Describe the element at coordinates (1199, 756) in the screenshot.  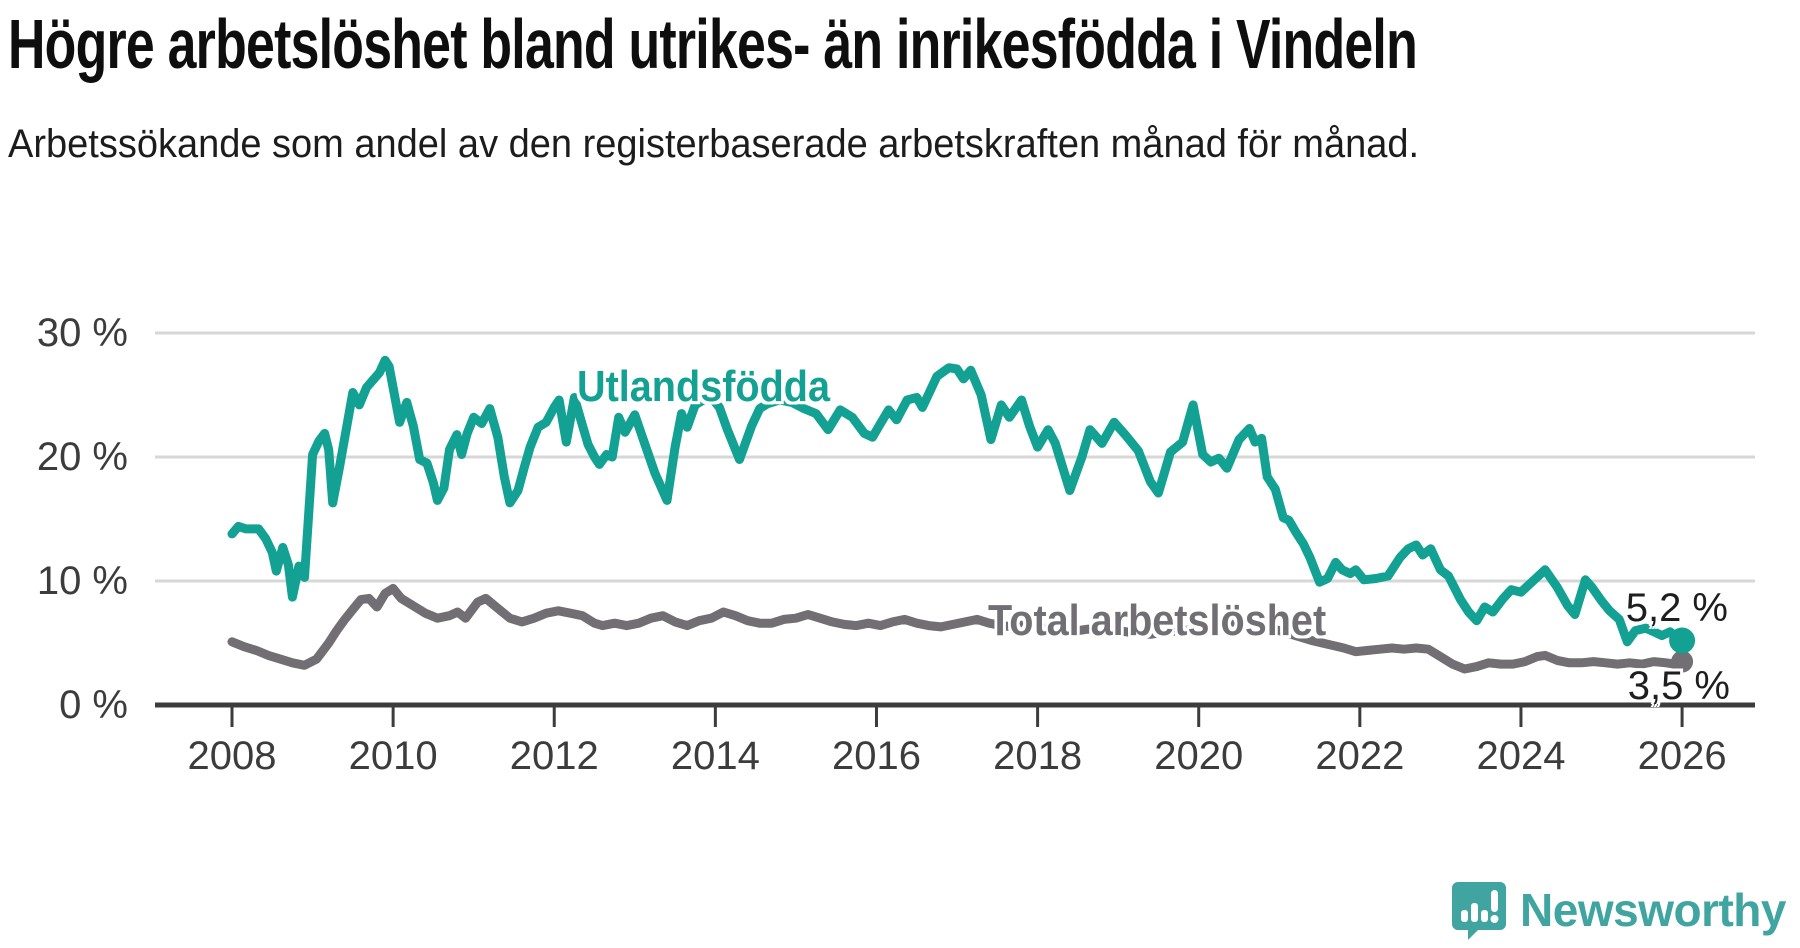
I see `x-tick-label: 2020` at that location.